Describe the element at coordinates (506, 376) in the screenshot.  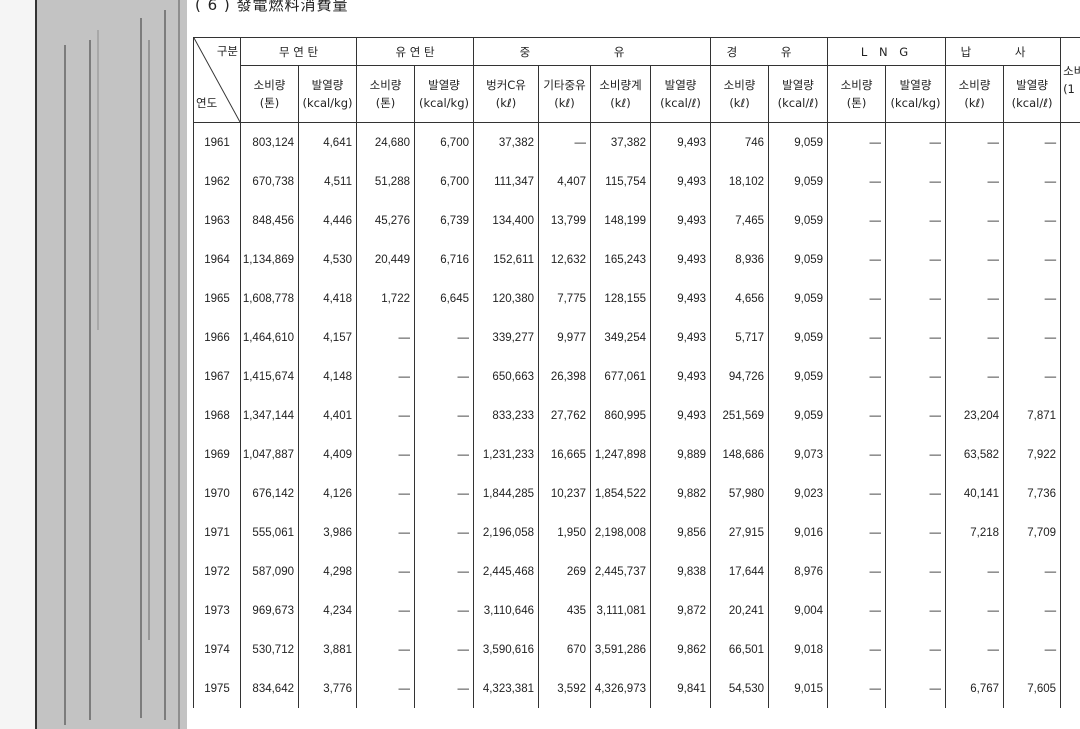
I see `value-cell: 650,663` at that location.